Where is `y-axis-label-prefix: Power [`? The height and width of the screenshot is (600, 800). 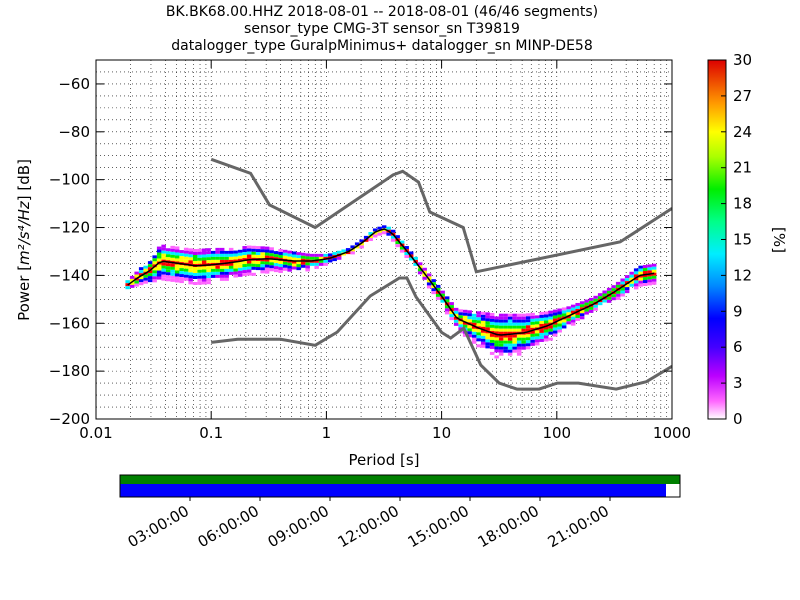 y-axis-label-prefix: Power [ is located at coordinates (24, 293).